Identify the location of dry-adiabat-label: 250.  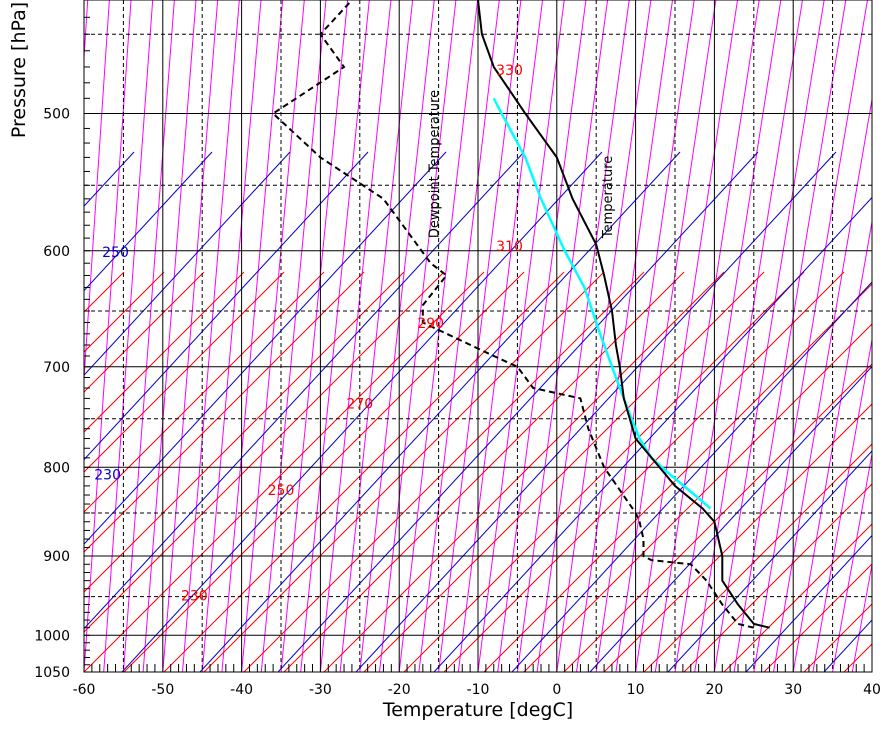
(281, 491).